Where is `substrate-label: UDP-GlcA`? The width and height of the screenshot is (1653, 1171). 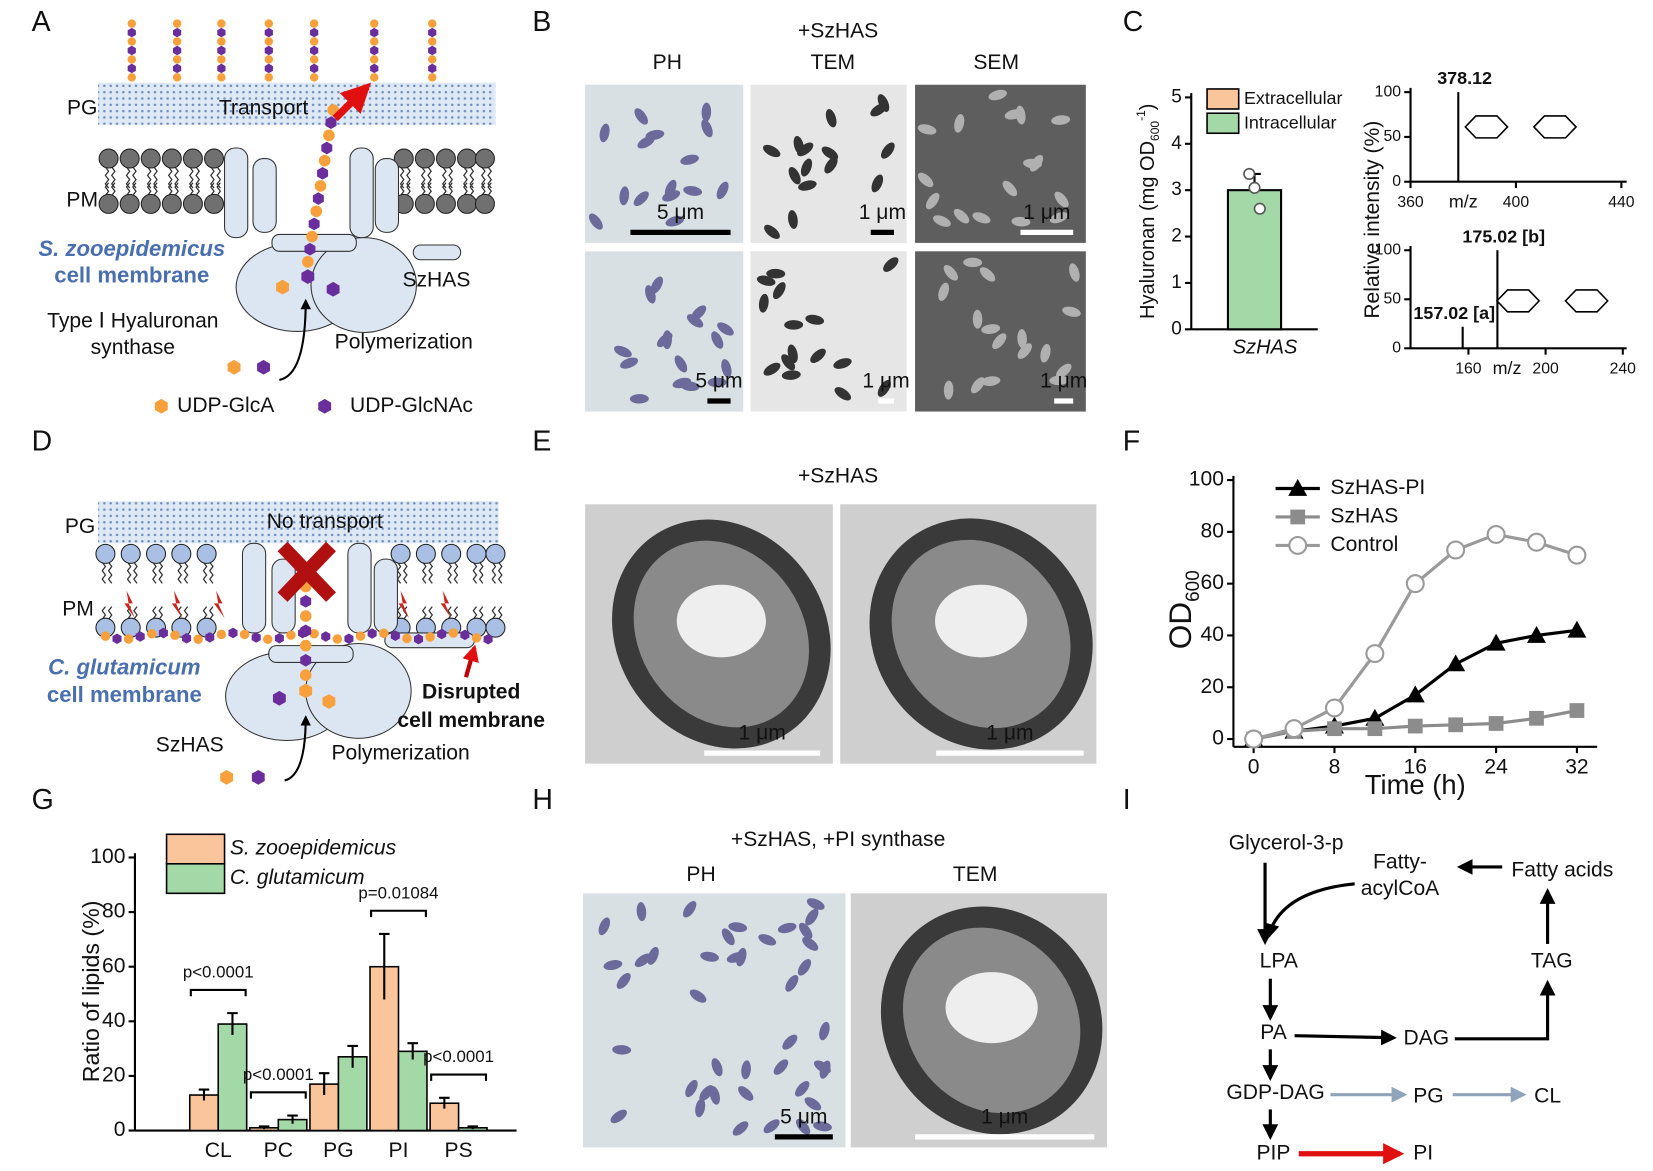
substrate-label: UDP-GlcA is located at coordinates (226, 405).